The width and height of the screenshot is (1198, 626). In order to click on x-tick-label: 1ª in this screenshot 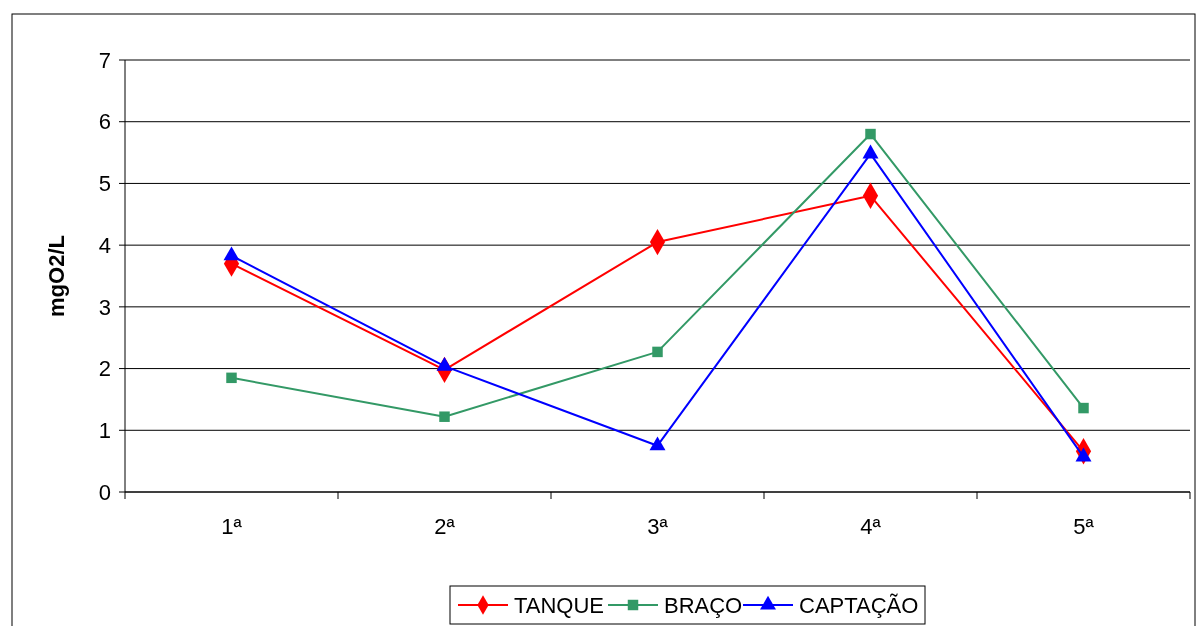, I will do `click(232, 526)`.